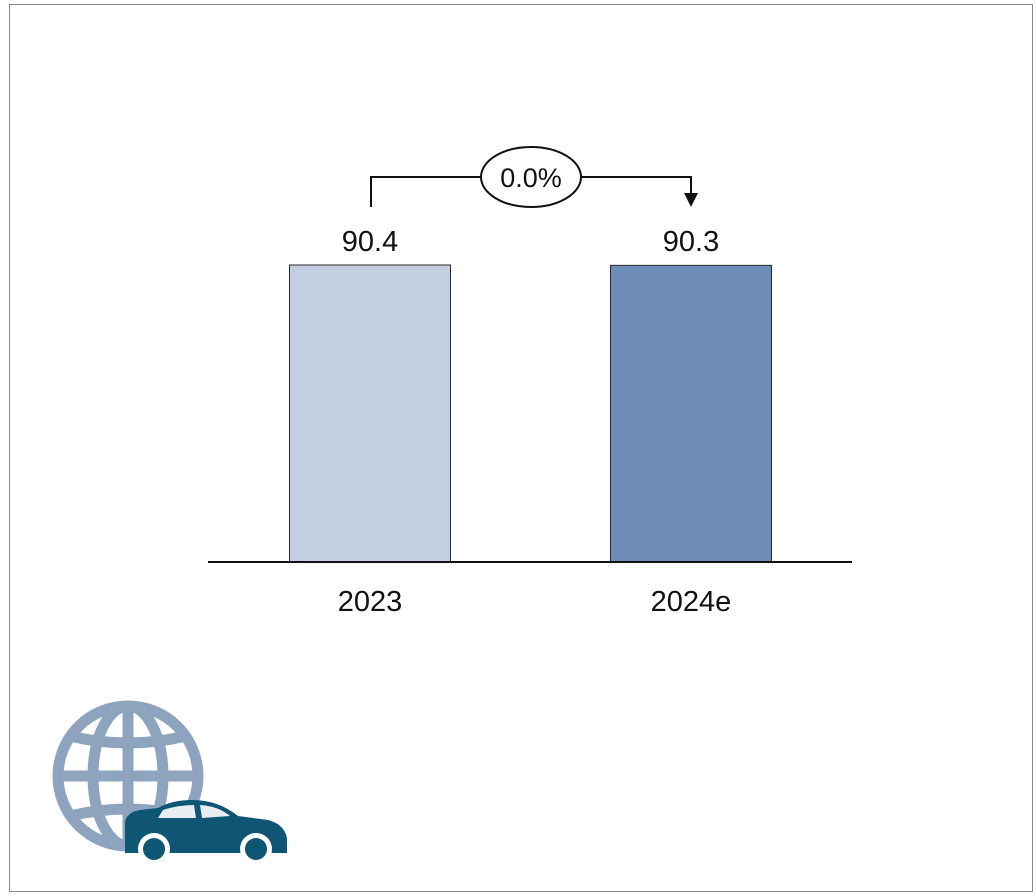 This screenshot has width=1036, height=895. Describe the element at coordinates (691, 413) in the screenshot. I see `bar-2024e` at that location.